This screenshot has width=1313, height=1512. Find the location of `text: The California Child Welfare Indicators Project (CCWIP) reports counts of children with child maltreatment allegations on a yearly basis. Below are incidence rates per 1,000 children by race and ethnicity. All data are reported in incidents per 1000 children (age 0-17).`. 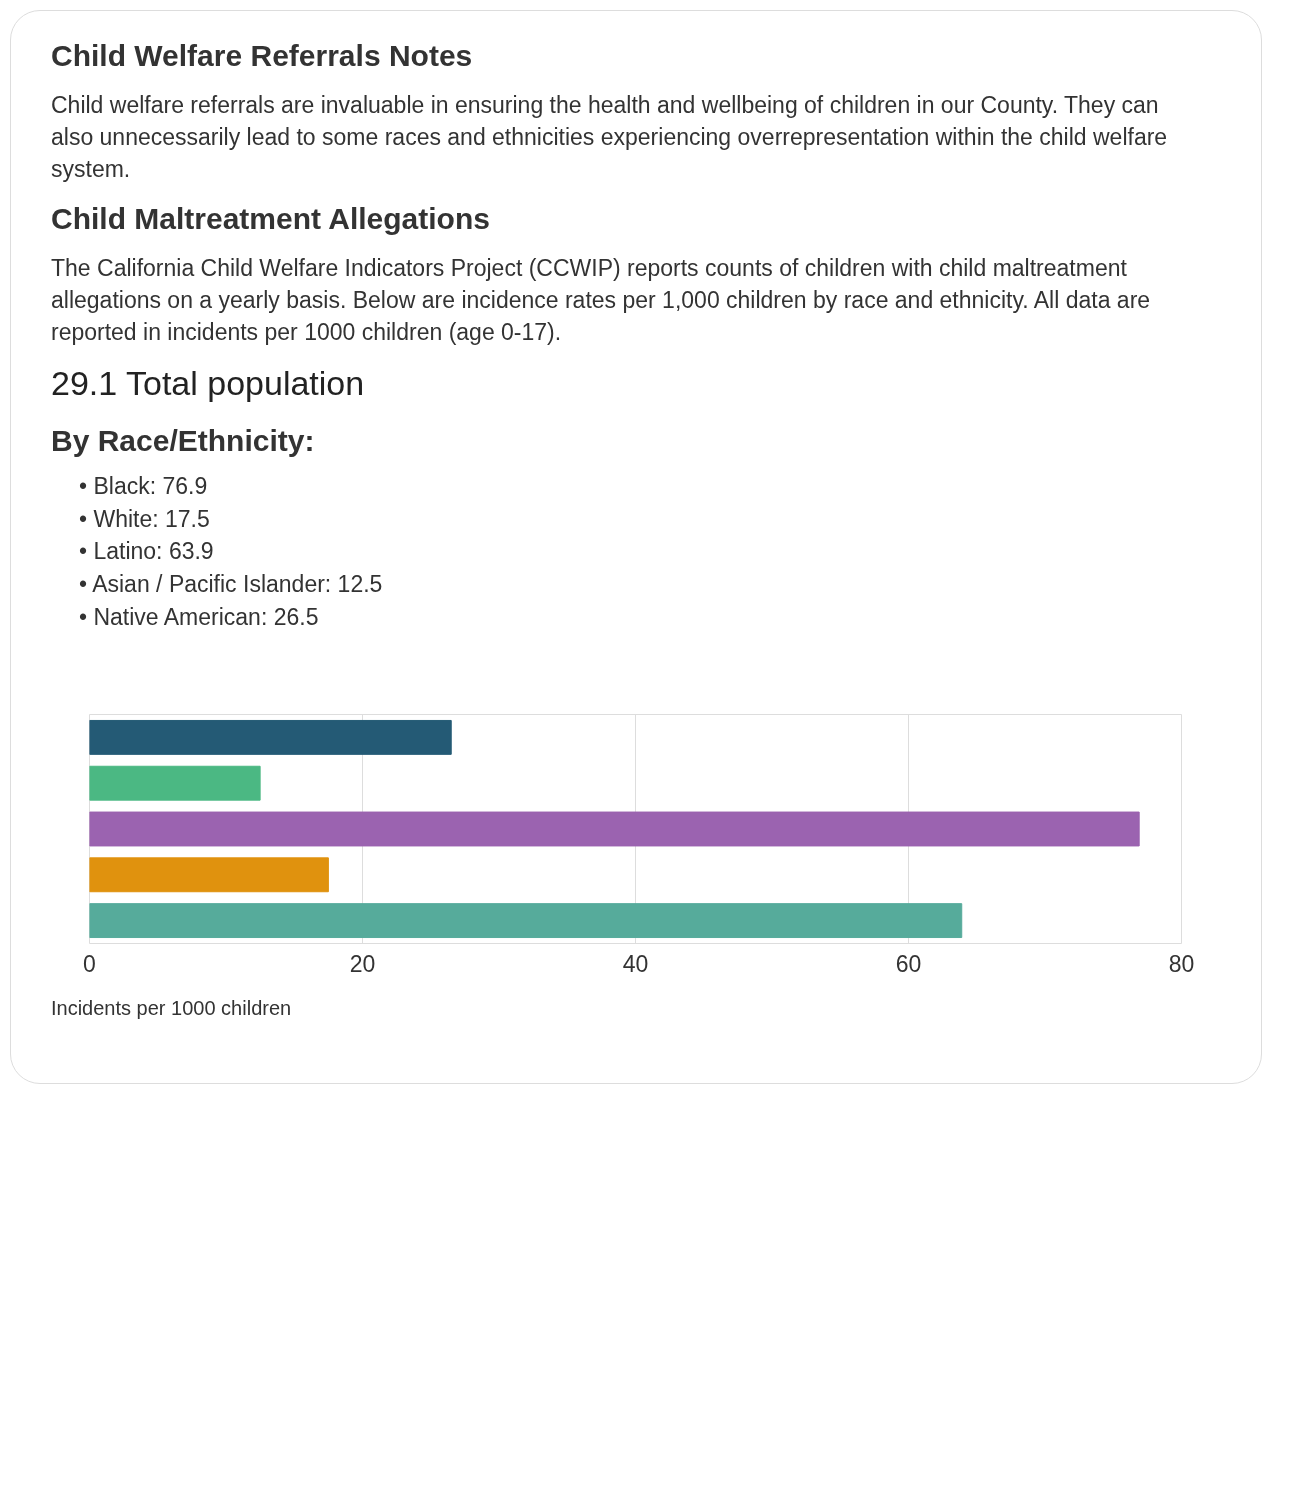

text: The California Child Welfare Indicators Project (CCWIP) reports counts of children with child maltreatment allegations on a yearly basis. Below are incidence rates per 1,000 children by race and ethnicity. All data are reported in incidents per 1000 children (age 0-17). is located at coordinates (601, 300).